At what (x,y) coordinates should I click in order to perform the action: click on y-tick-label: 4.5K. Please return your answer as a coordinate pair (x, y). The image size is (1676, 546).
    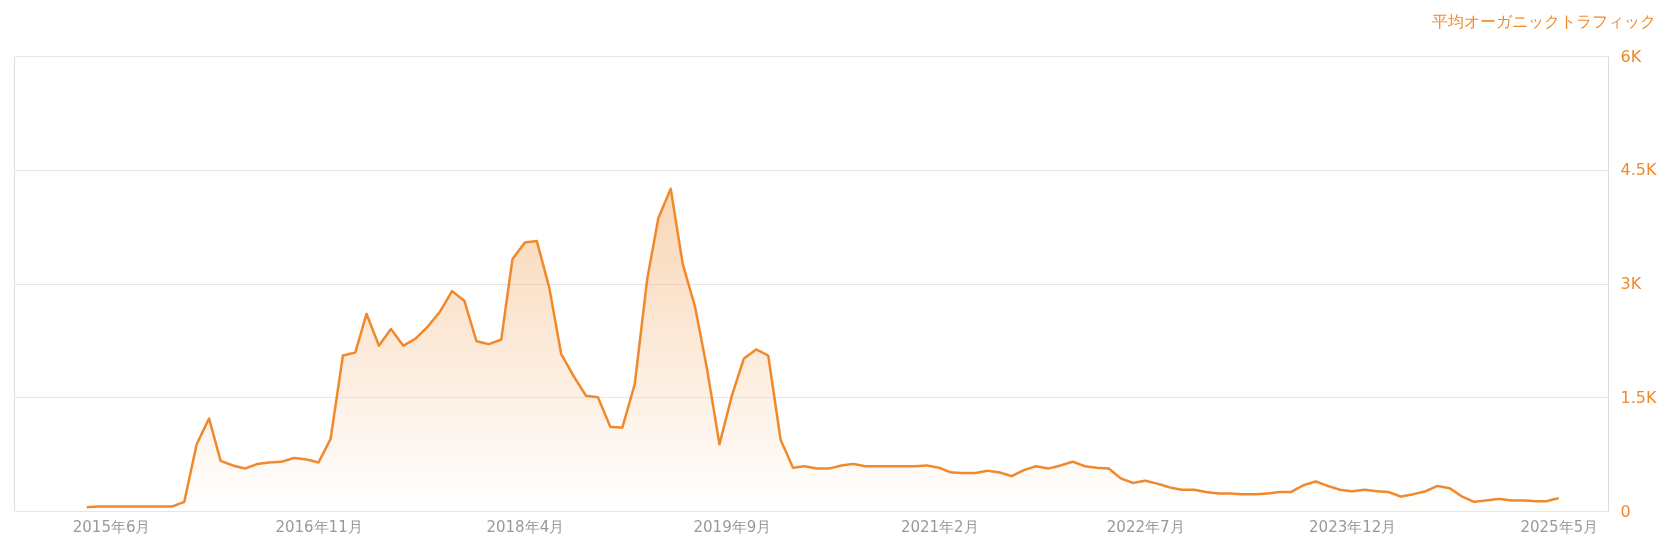
    Looking at the image, I should click on (1638, 170).